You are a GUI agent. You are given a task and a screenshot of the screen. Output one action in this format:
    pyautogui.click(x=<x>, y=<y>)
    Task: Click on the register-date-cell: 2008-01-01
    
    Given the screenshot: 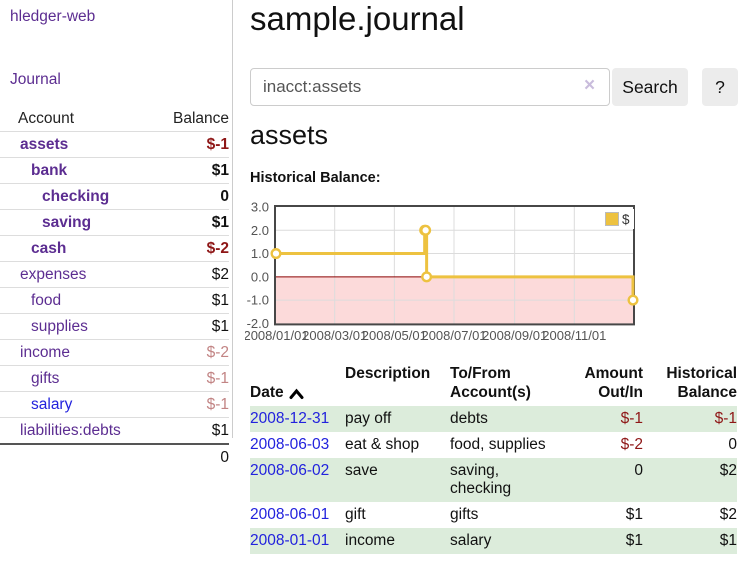 What is the action you would take?
    pyautogui.click(x=297, y=541)
    